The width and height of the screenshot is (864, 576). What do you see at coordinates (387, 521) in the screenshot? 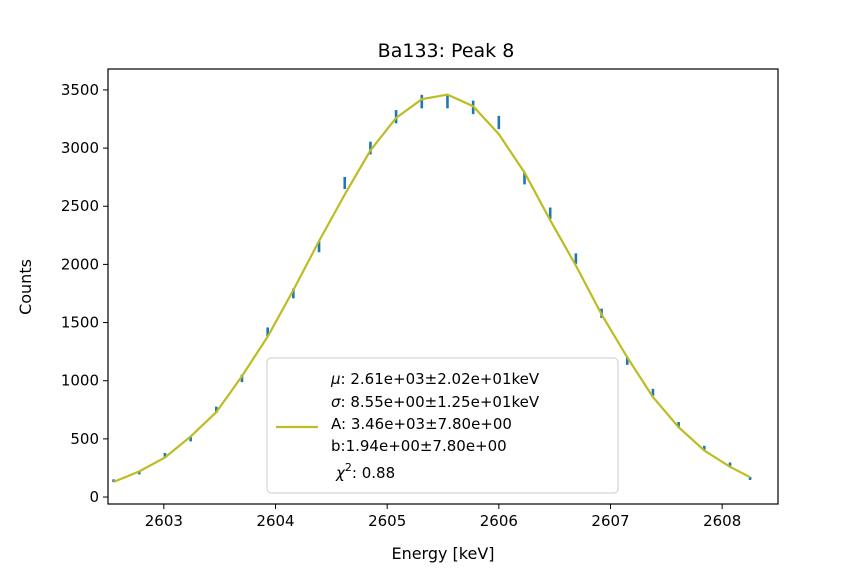
I see `x-tick-label: 2605` at bounding box center [387, 521].